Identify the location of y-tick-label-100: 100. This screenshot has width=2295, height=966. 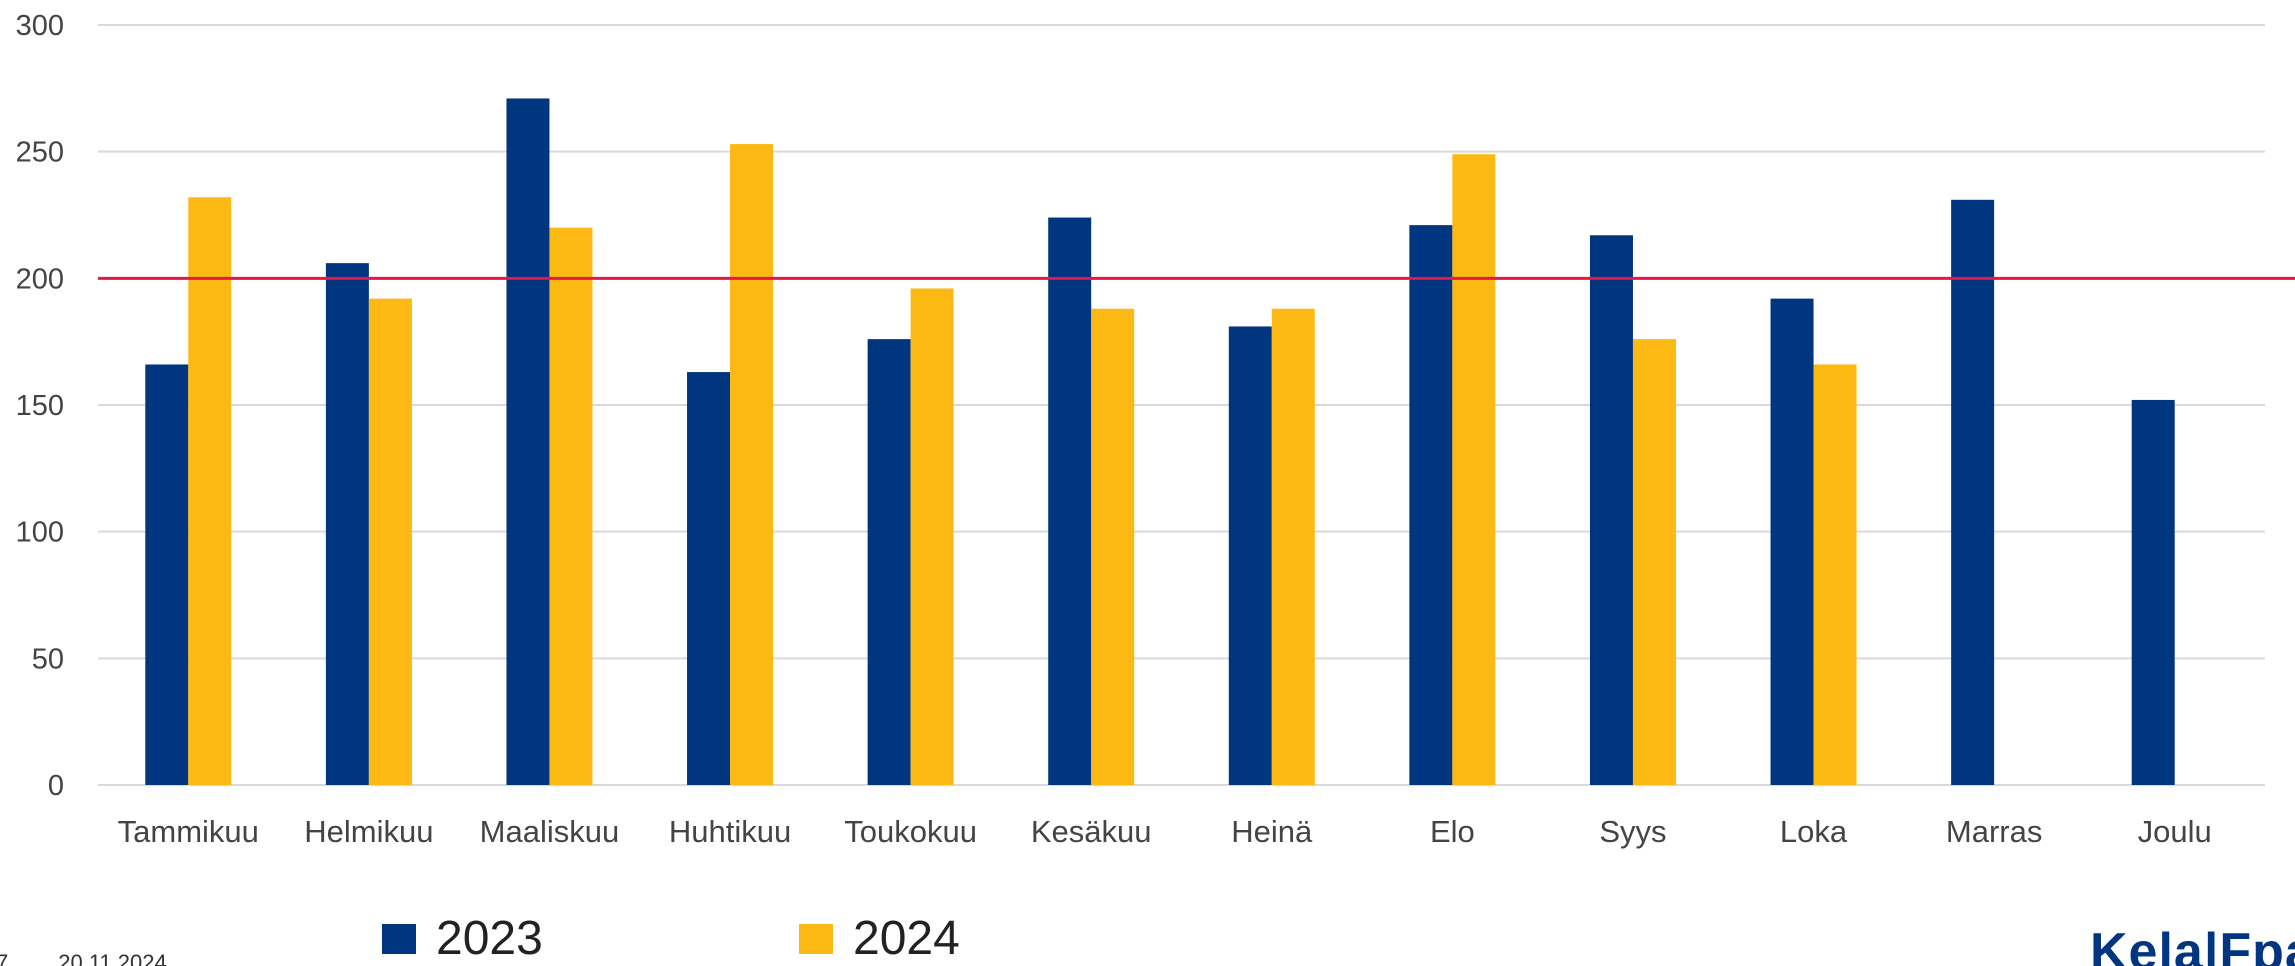
(40, 533).